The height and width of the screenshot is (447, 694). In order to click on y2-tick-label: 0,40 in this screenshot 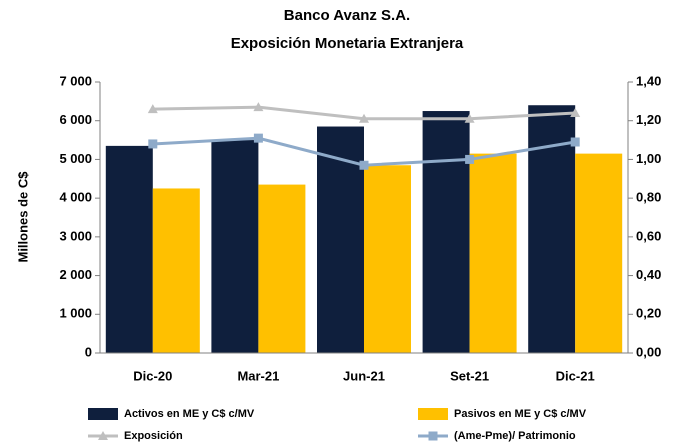, I will do `click(648, 274)`.